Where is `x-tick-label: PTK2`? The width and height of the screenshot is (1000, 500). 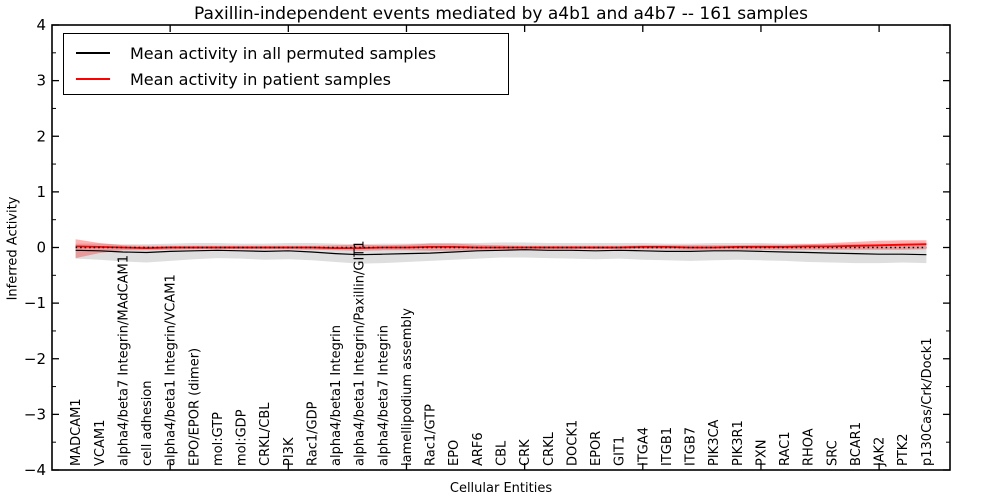 x-tick-label: PTK2 is located at coordinates (903, 449).